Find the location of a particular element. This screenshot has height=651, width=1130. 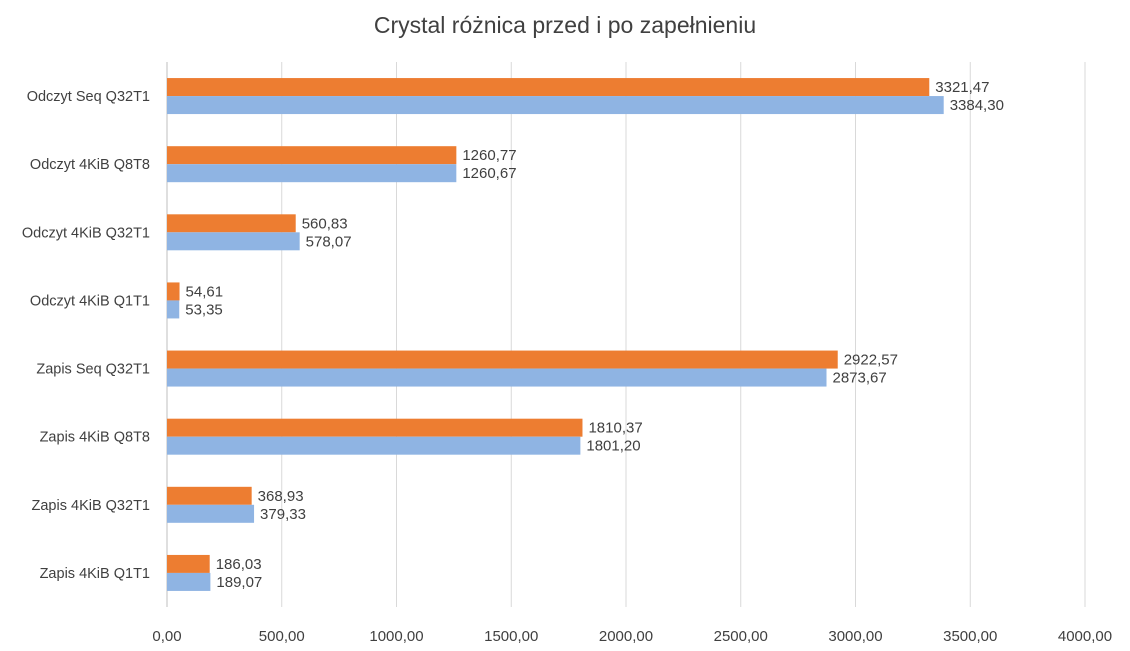

data-label: 1260,77 is located at coordinates (489, 155).